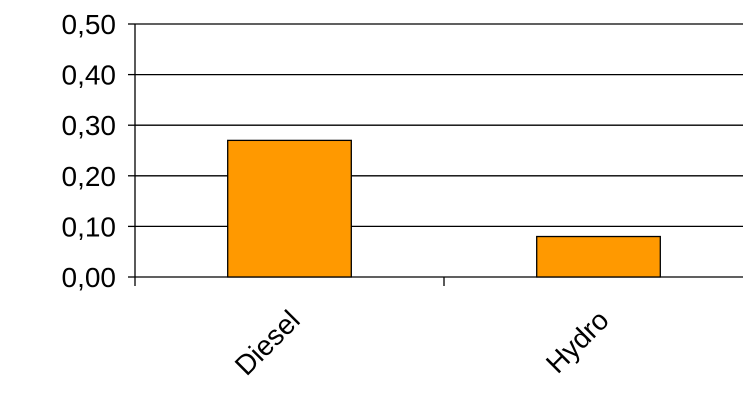 The image size is (743, 416). Describe the element at coordinates (89, 24) in the screenshot. I see `y-tick-label: 0,50` at that location.